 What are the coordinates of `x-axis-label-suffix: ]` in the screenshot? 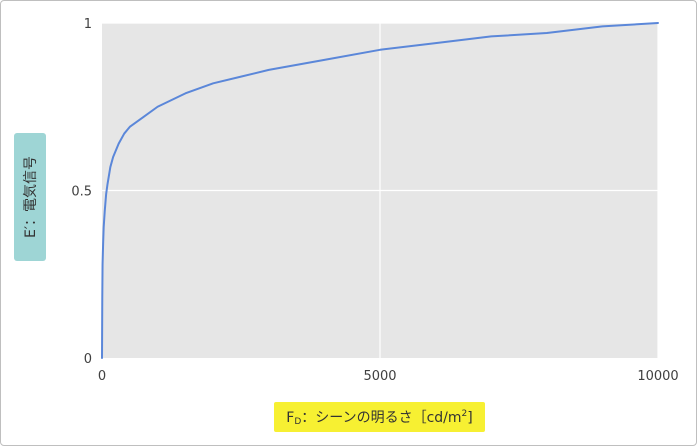 It's located at (470, 418).